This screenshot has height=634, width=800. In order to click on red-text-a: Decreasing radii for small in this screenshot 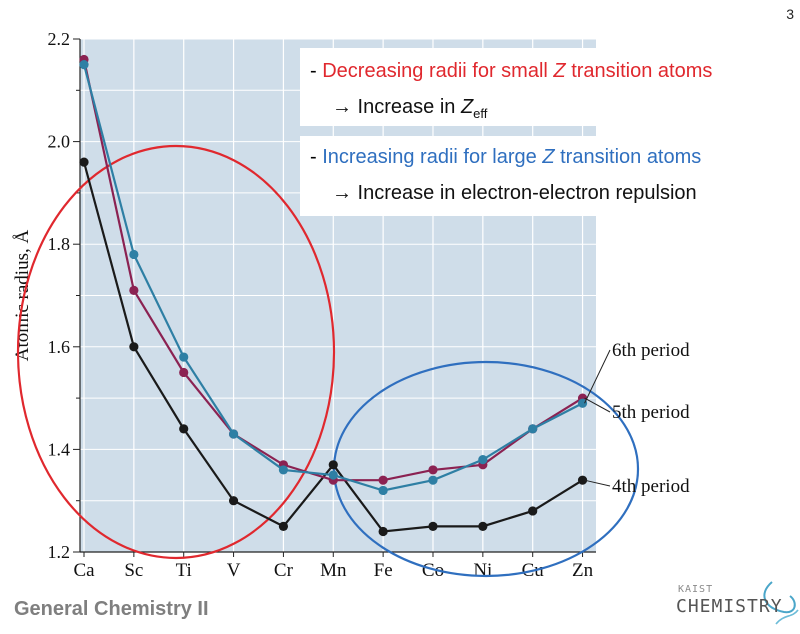, I will do `click(438, 71)`.